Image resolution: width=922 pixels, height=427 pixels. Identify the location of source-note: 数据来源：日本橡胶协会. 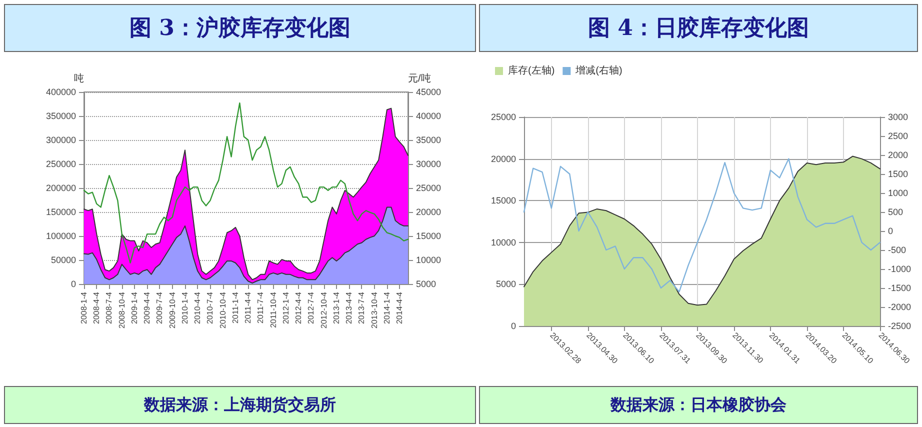
(698, 405).